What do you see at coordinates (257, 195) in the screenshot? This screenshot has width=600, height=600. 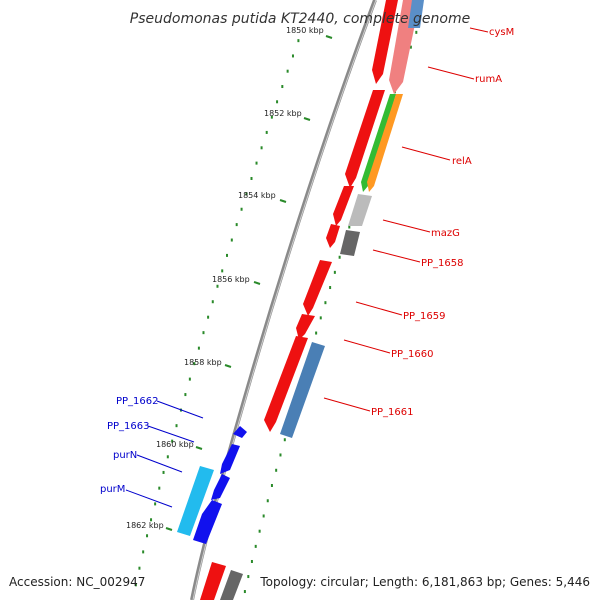 I see `tick-label-1854: 1854 kbp` at bounding box center [257, 195].